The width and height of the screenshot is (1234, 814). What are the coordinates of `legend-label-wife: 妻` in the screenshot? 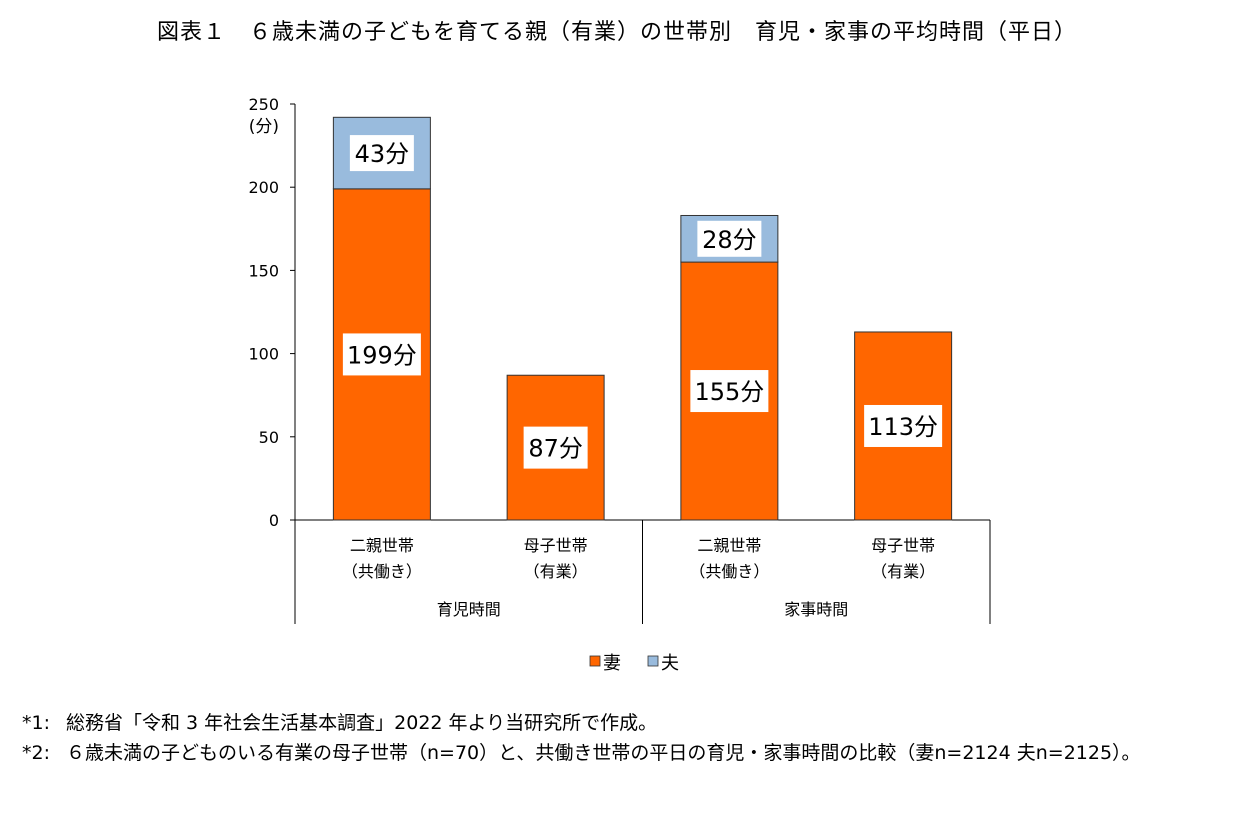 It's located at (612, 663).